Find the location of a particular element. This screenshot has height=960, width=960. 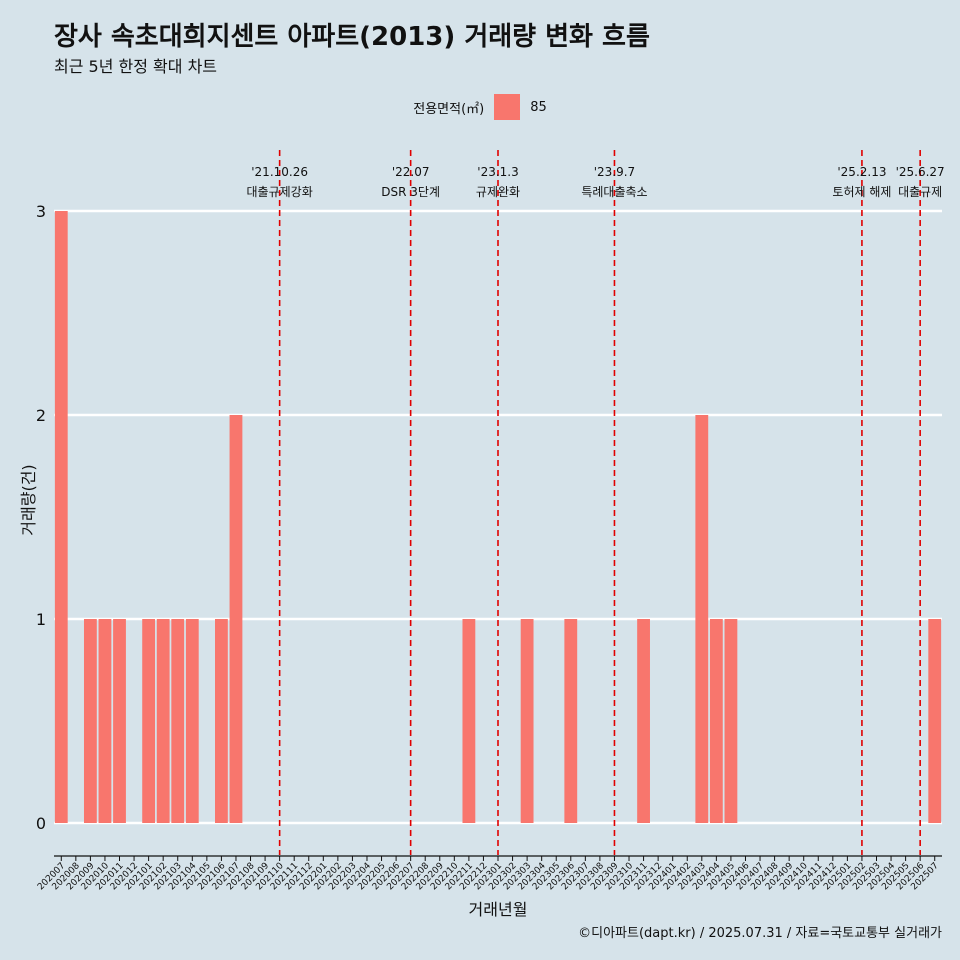

y-tick-label: 0 is located at coordinates (41, 823).